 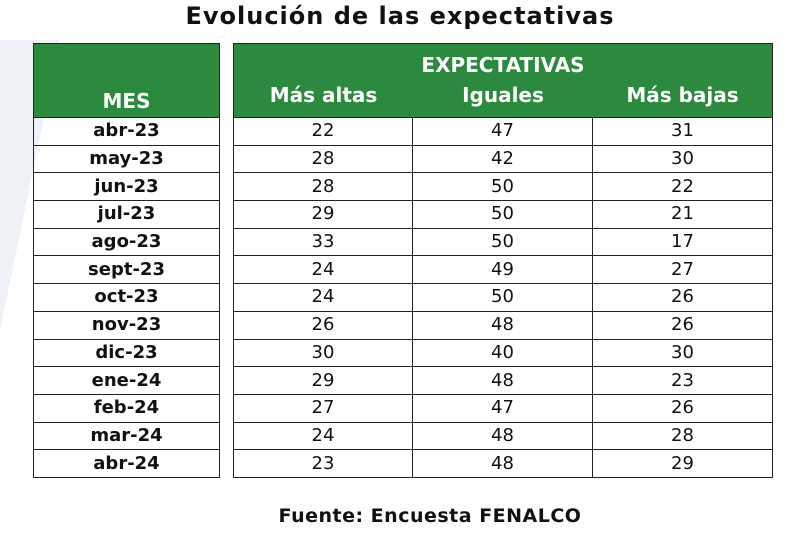 I want to click on cell-mas-bajas: 22, so click(x=683, y=187).